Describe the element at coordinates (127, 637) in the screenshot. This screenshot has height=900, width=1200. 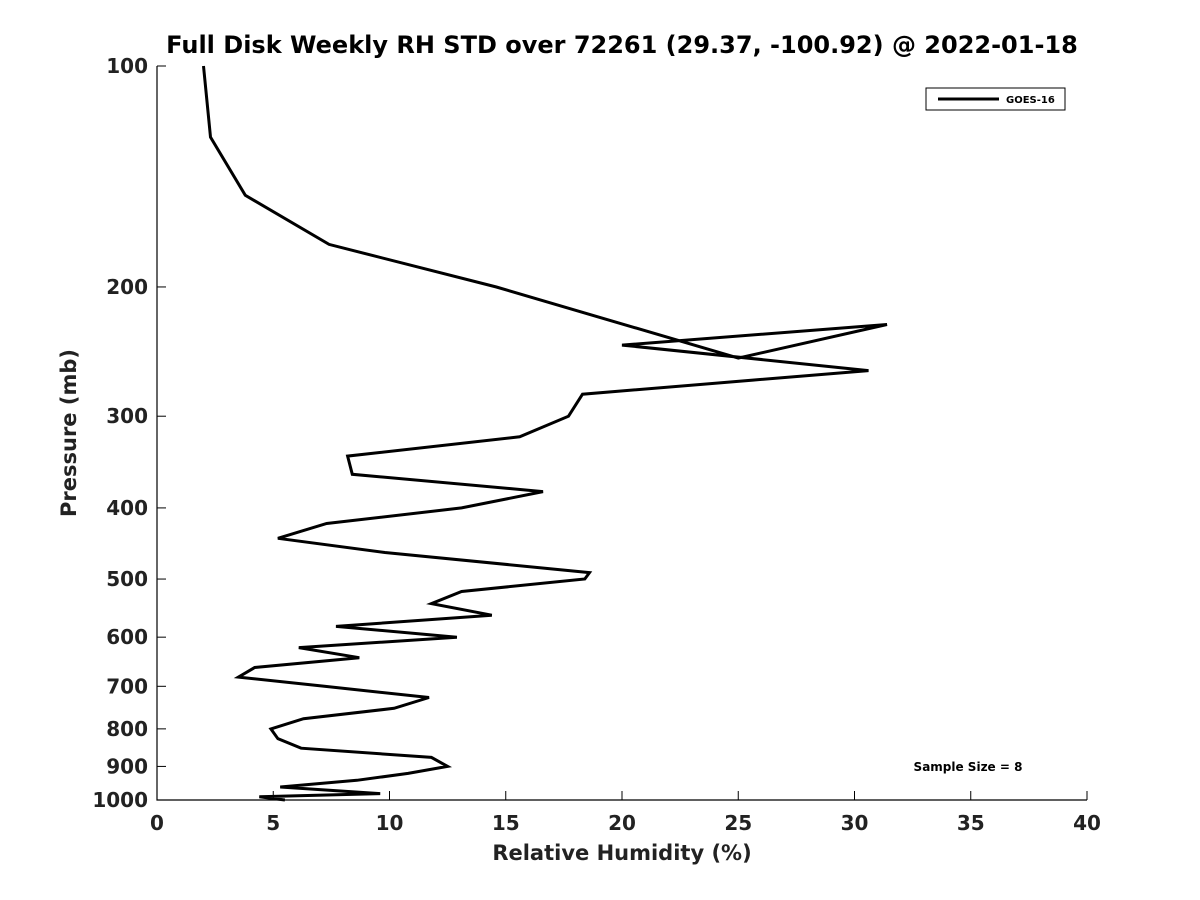
I see `y-tick-label: 600` at that location.